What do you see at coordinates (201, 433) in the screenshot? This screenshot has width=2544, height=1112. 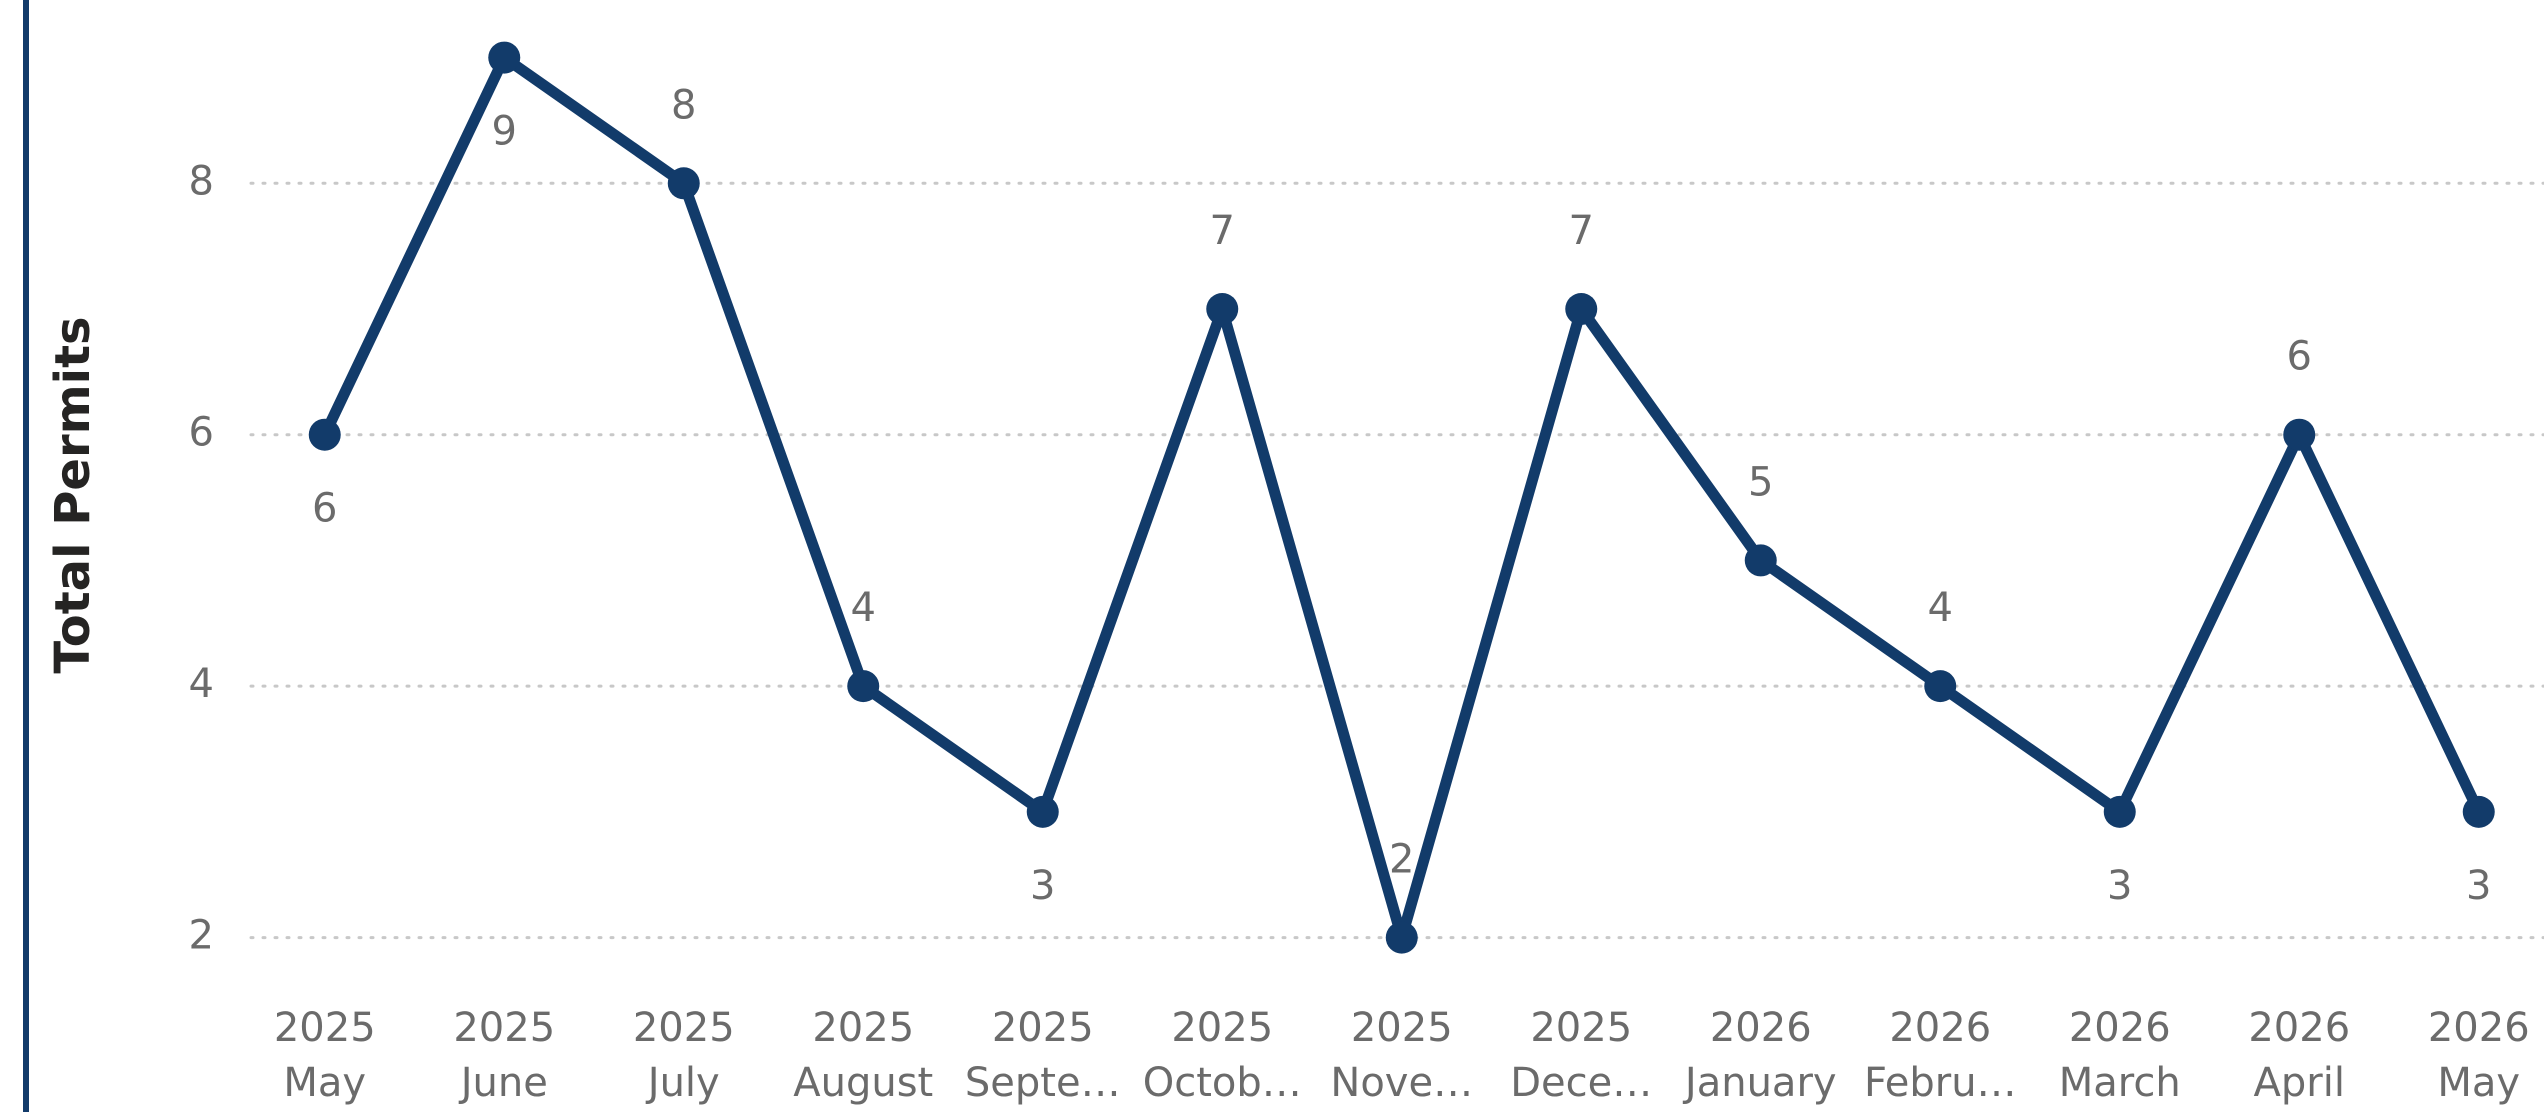 I see `y-tick-label: 6` at bounding box center [201, 433].